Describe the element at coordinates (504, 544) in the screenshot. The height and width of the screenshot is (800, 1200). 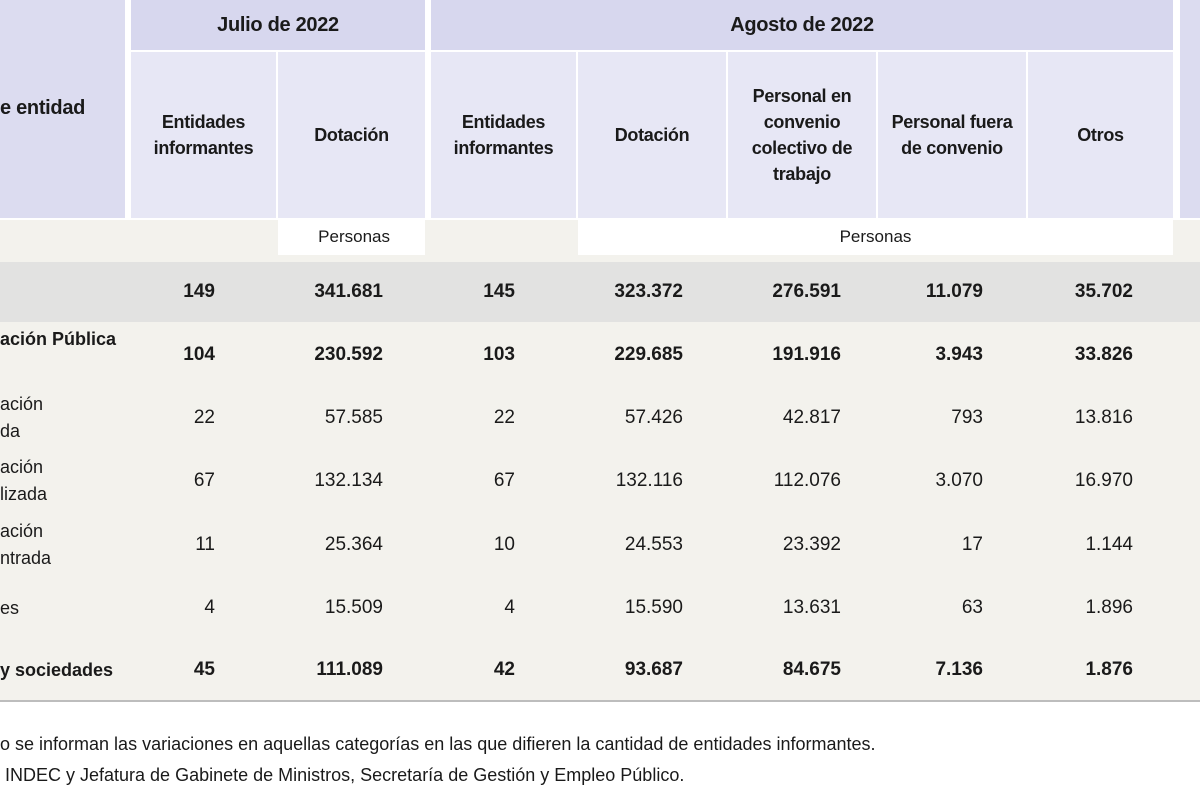
I see `cell-value: 10` at that location.